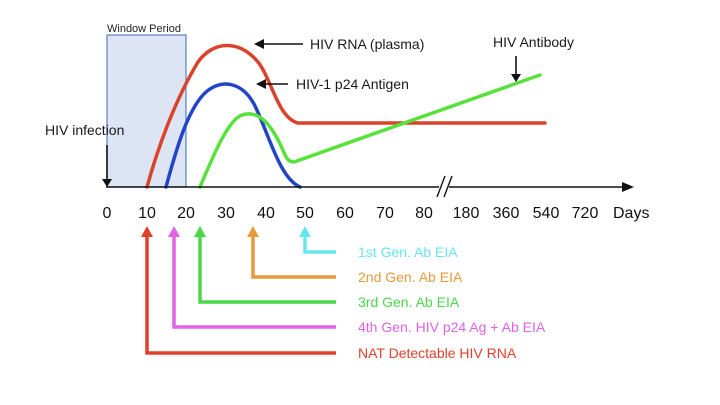  I want to click on tick-80: 80, so click(424, 213).